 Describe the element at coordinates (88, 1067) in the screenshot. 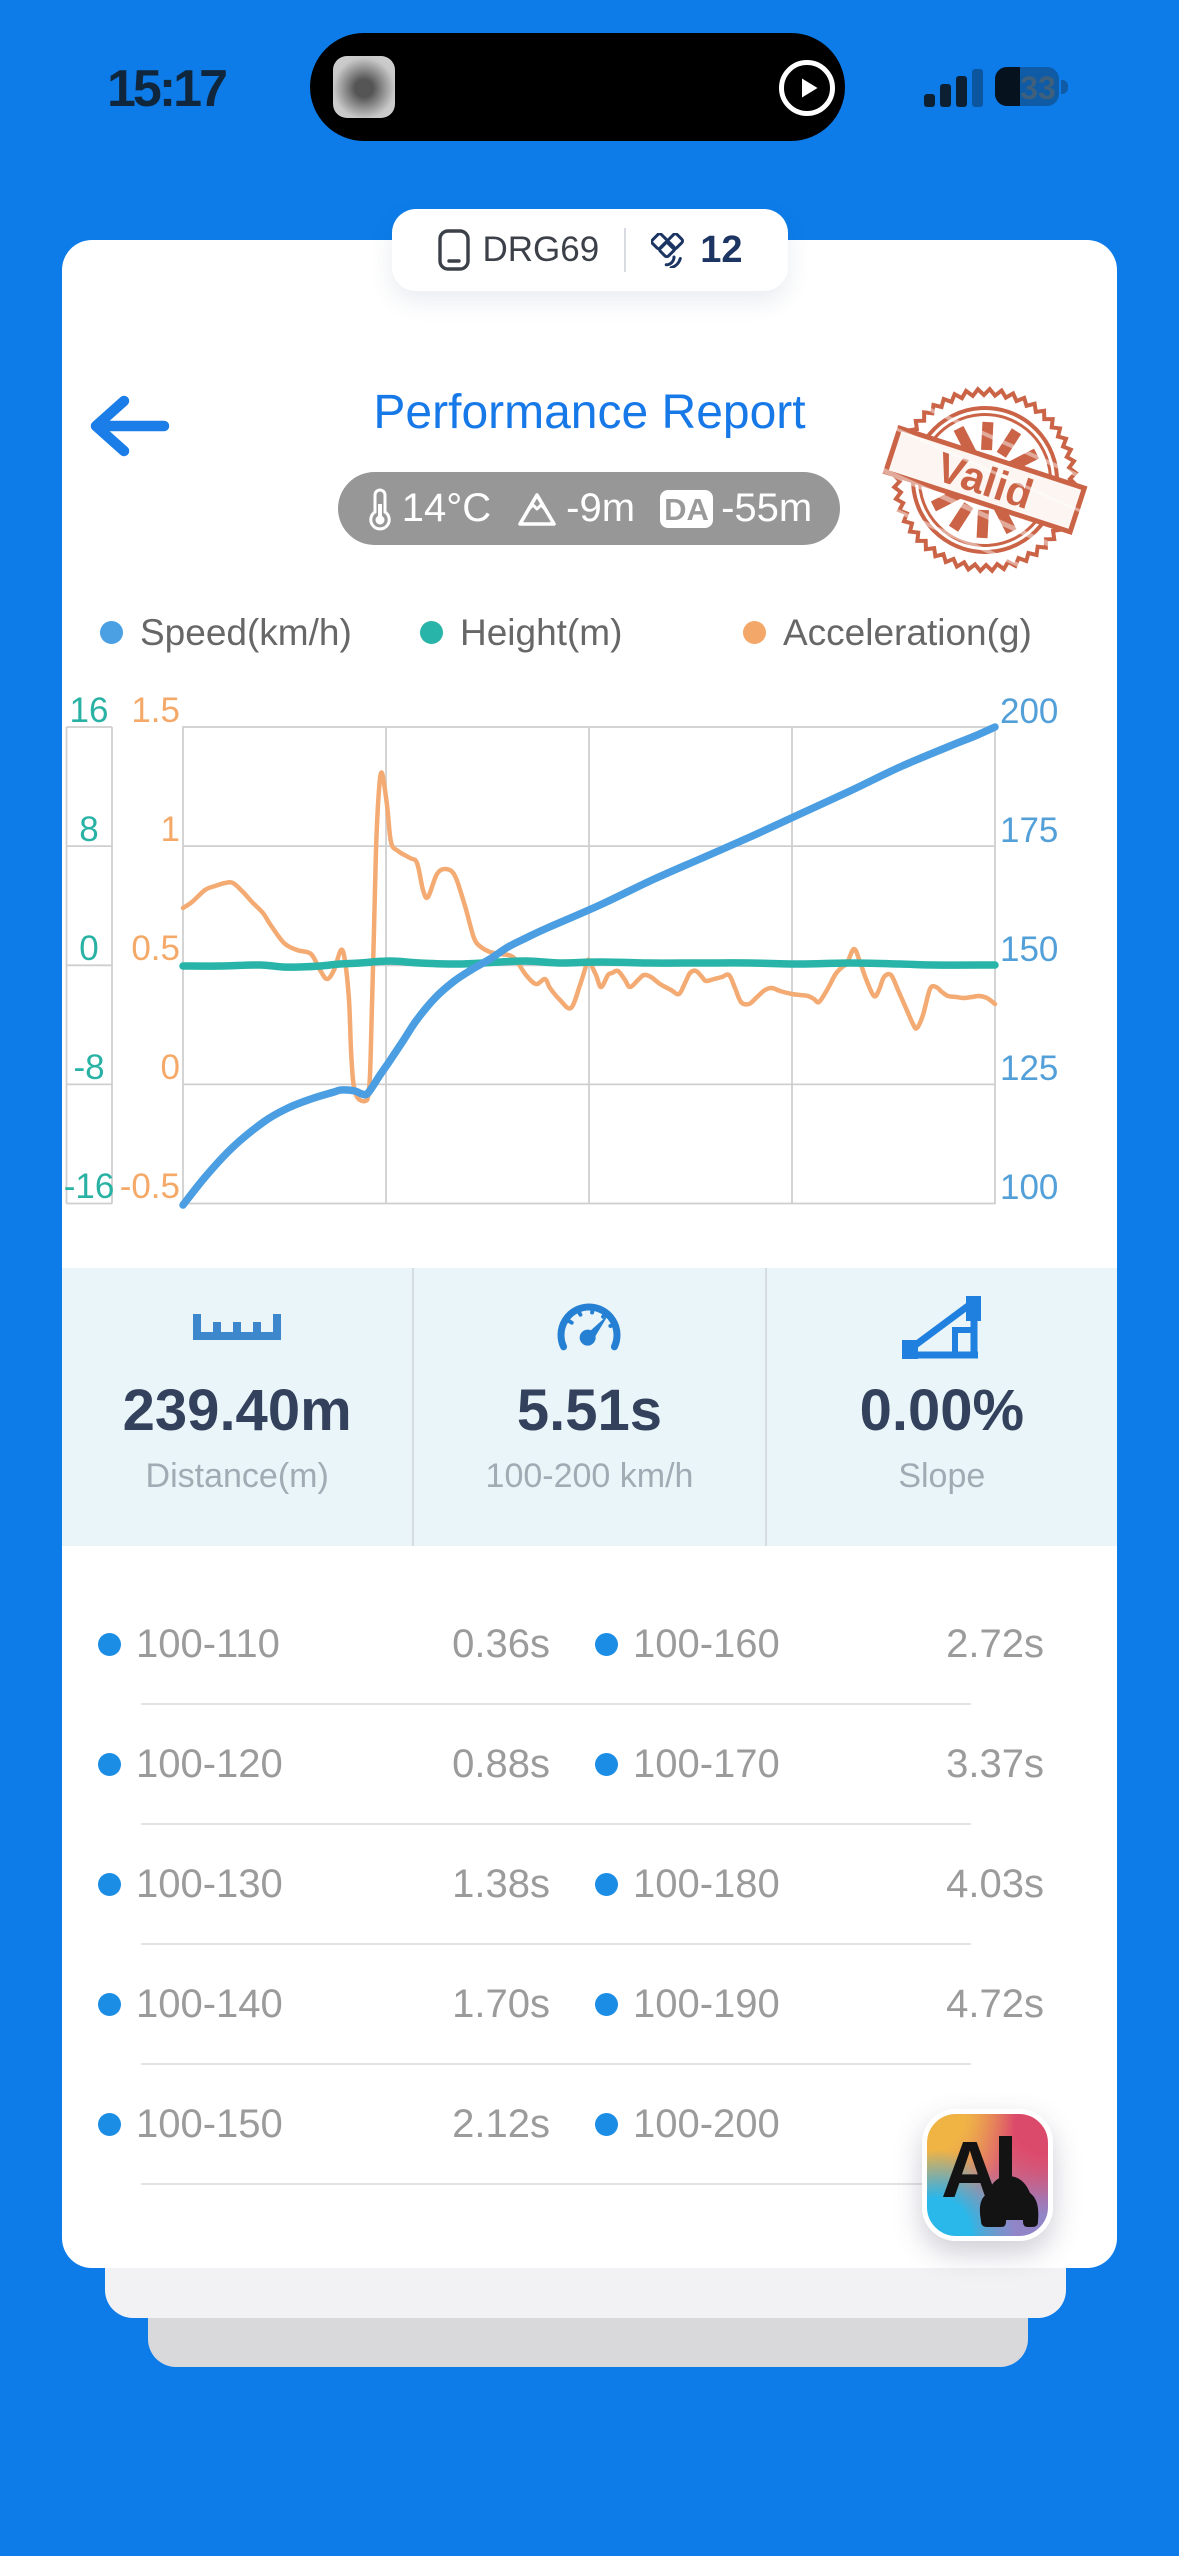

I see `svg-text: -8` at that location.